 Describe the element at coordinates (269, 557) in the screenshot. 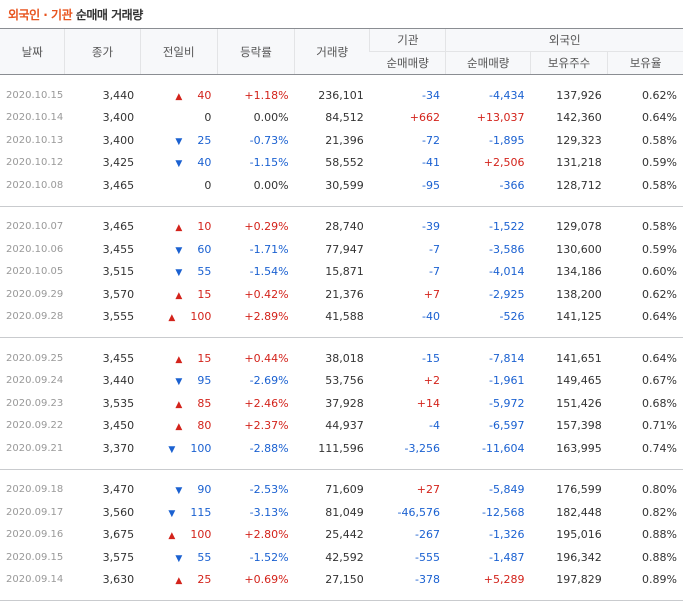

I see `cell-rate: -1.52%` at that location.